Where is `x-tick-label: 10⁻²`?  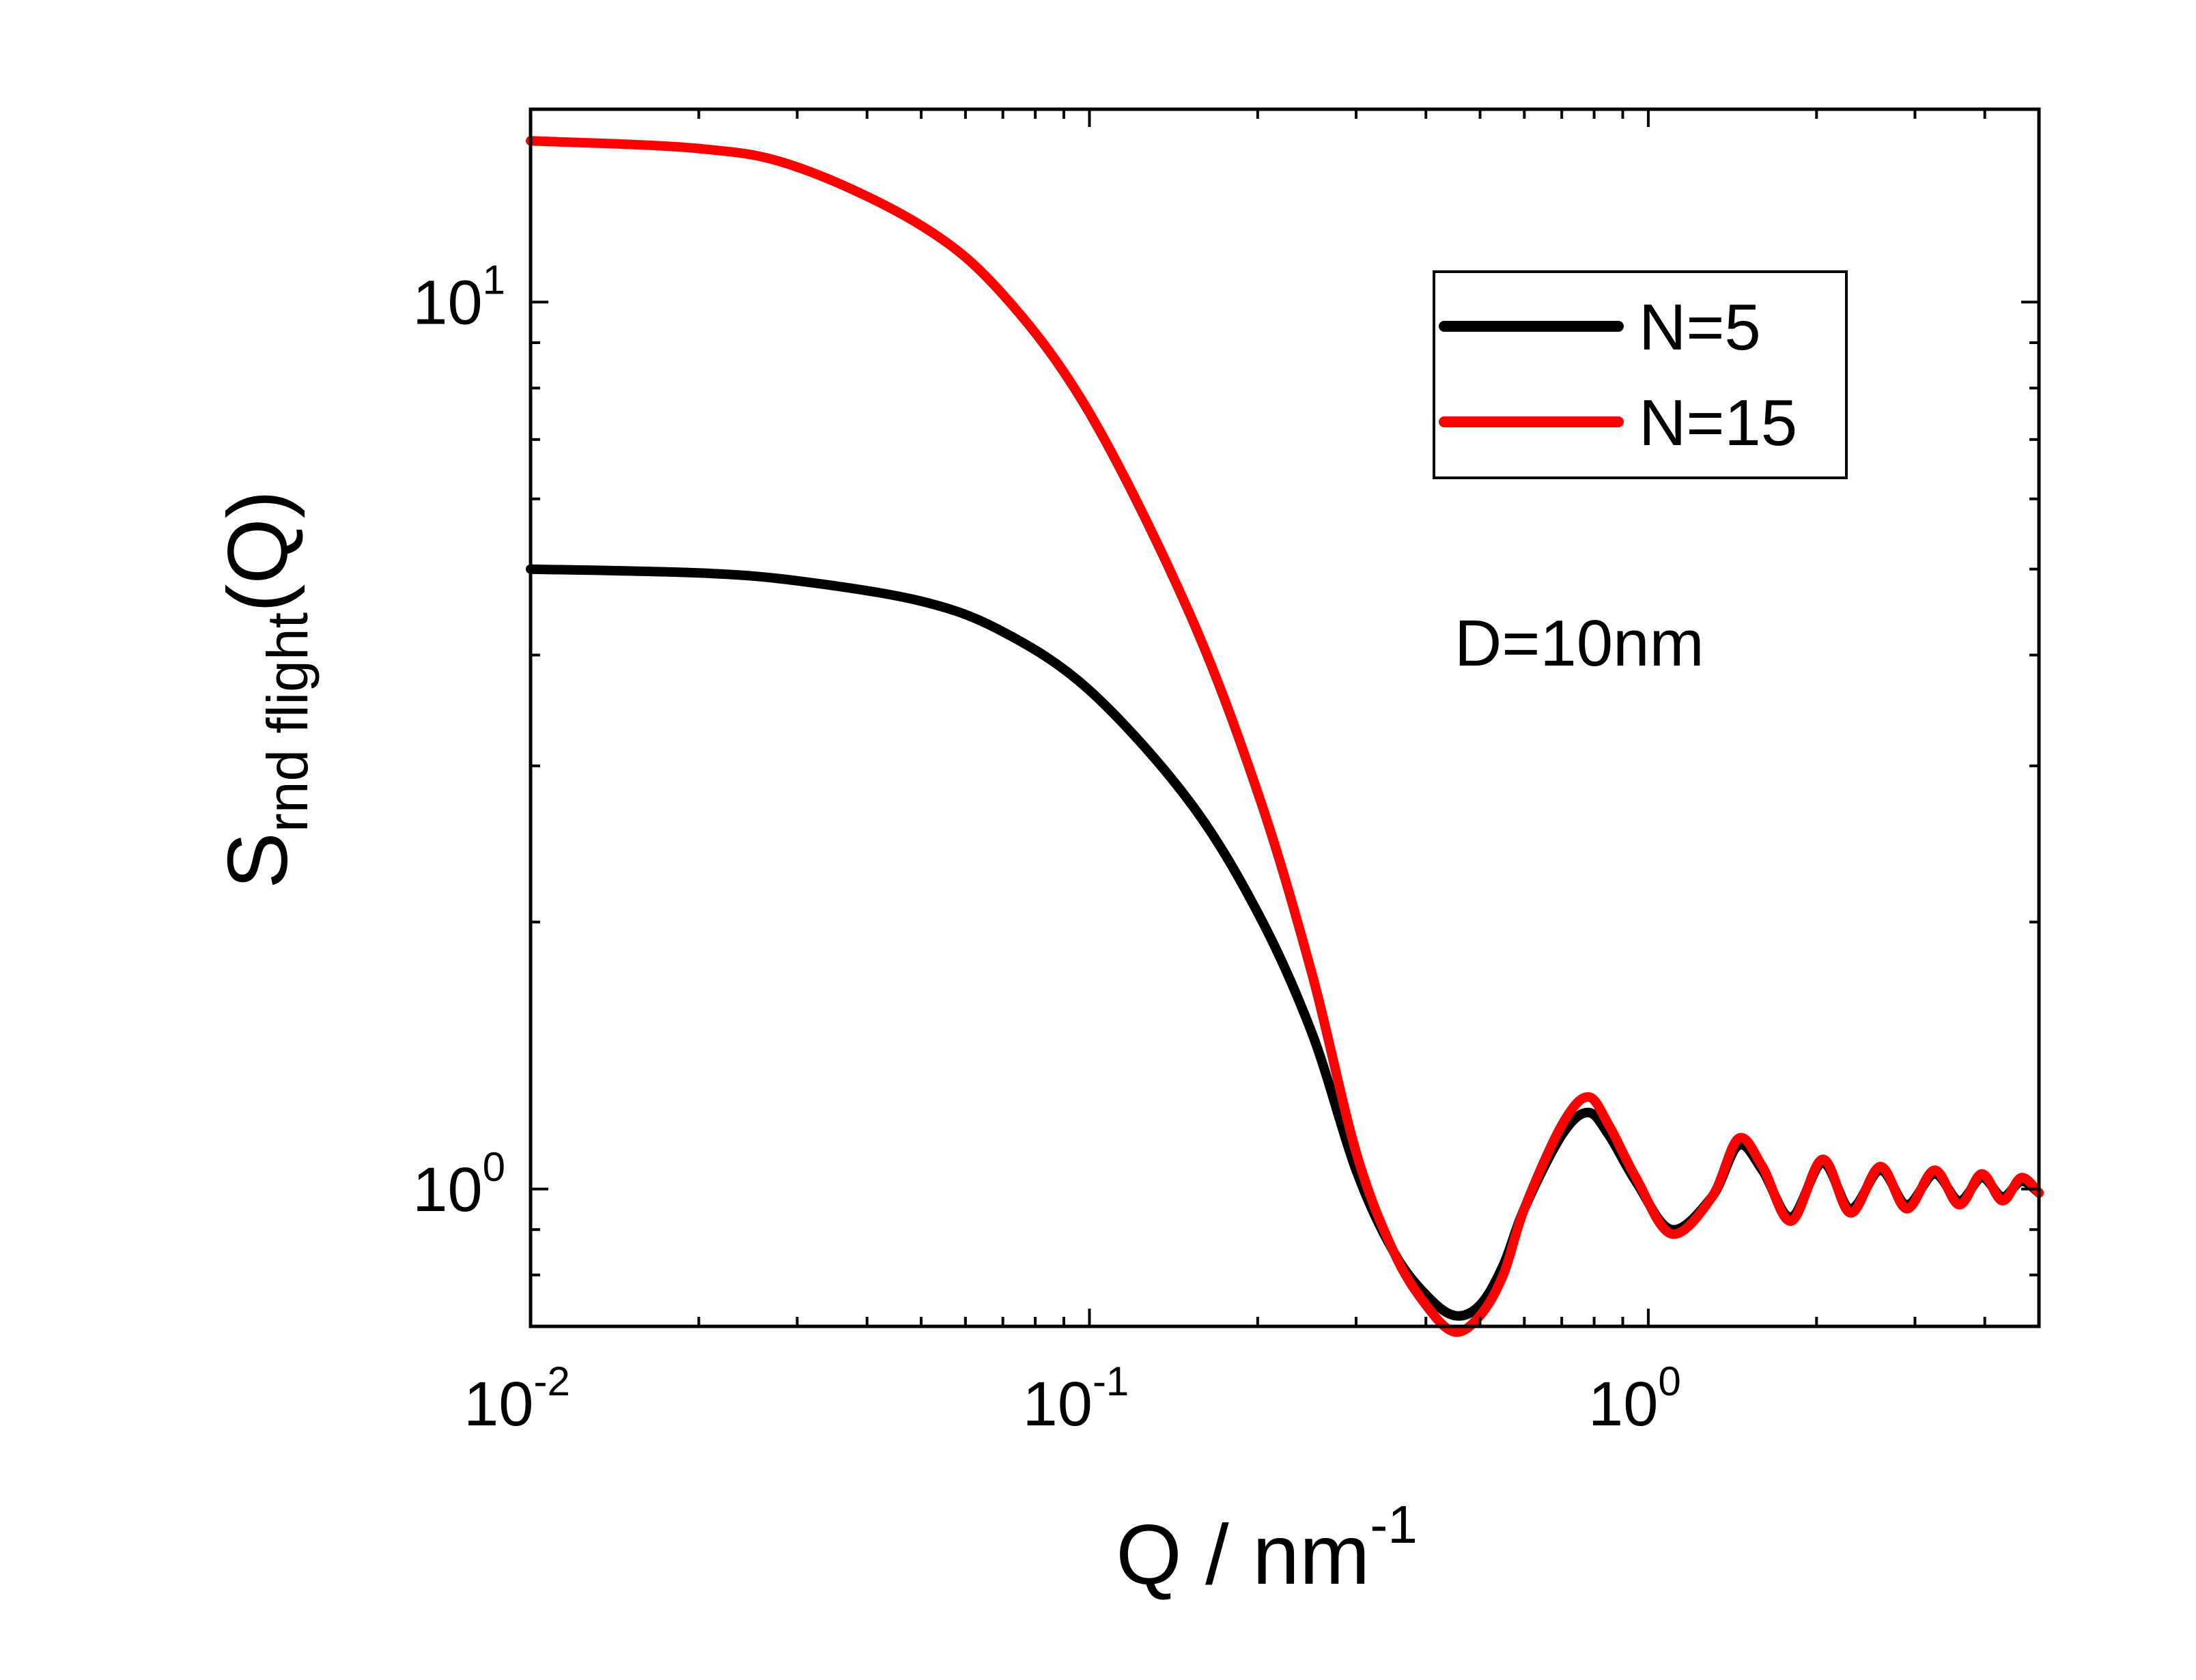 x-tick-label: 10⁻² is located at coordinates (517, 1398).